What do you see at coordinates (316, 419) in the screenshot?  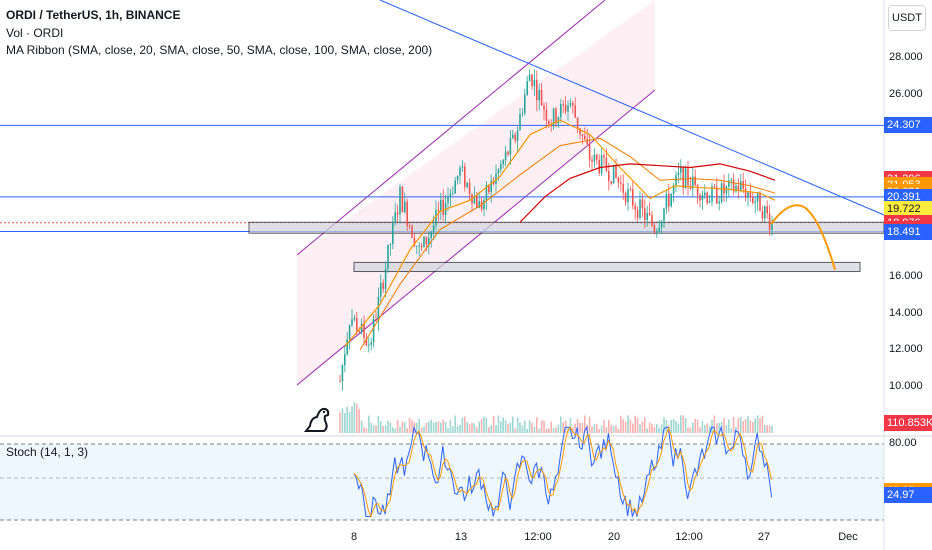 I see `tradingview-logo-icon` at bounding box center [316, 419].